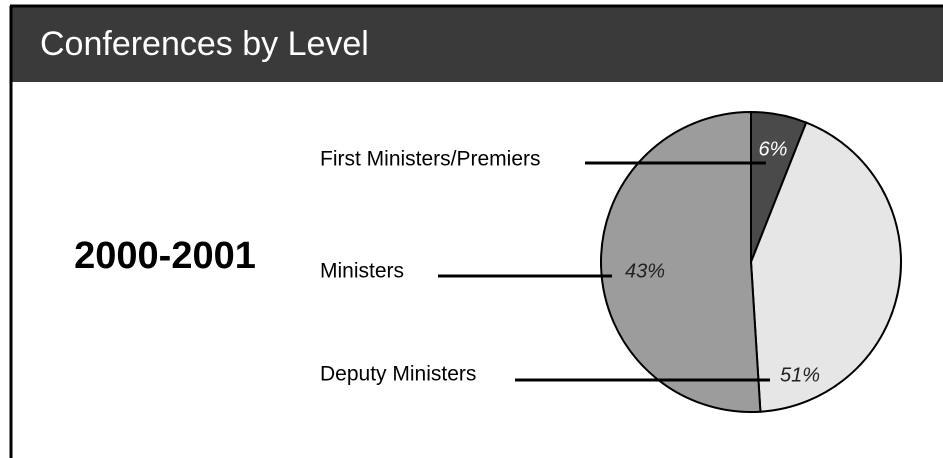 The width and height of the screenshot is (943, 458). What do you see at coordinates (430, 159) in the screenshot?
I see `category-label: First Ministers/Premiers` at bounding box center [430, 159].